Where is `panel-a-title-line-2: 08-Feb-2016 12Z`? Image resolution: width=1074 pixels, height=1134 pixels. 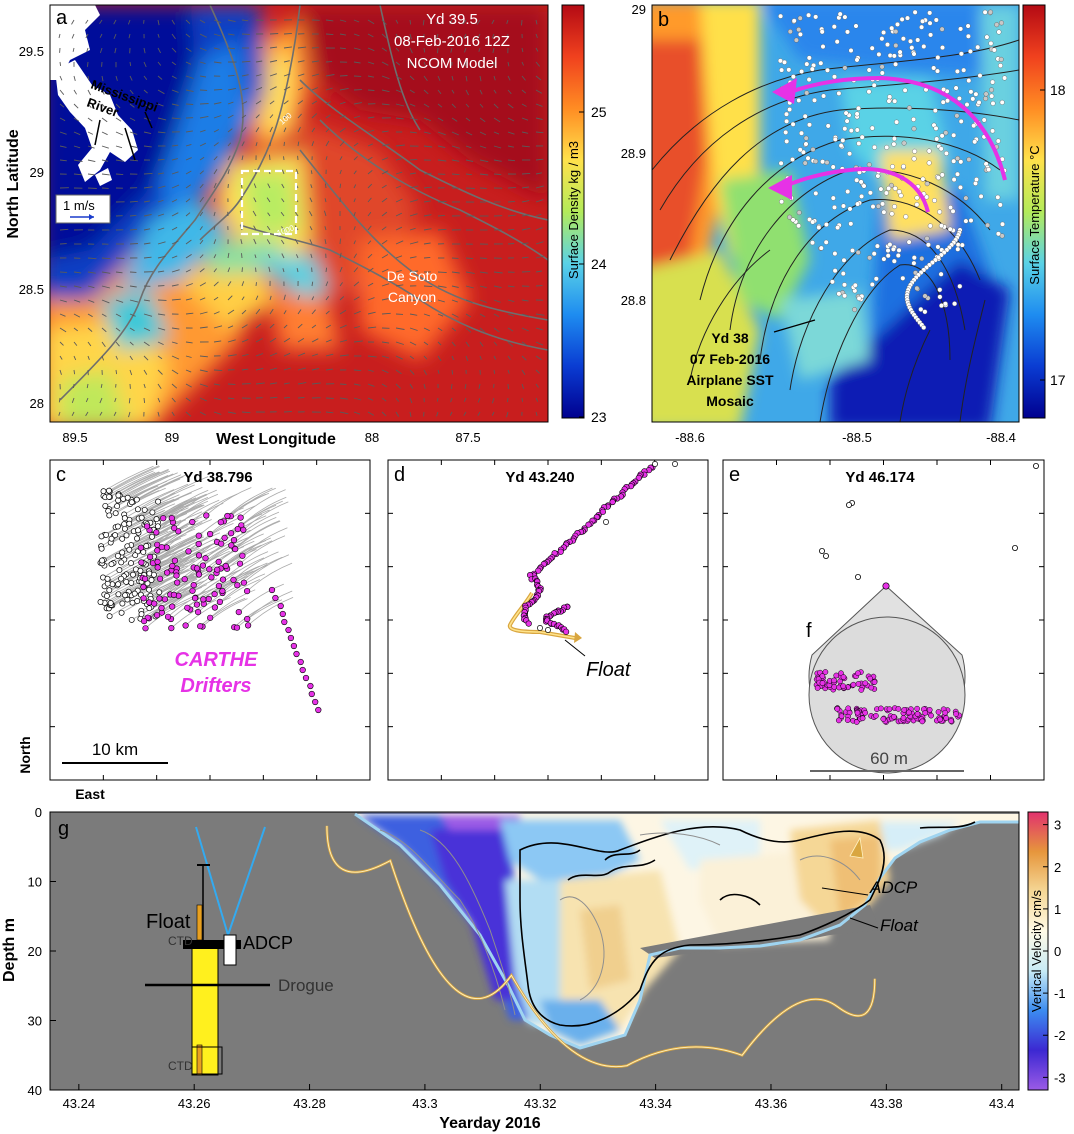 panel-a-title-line-2: 08-Feb-2016 12Z is located at coordinates (452, 41).